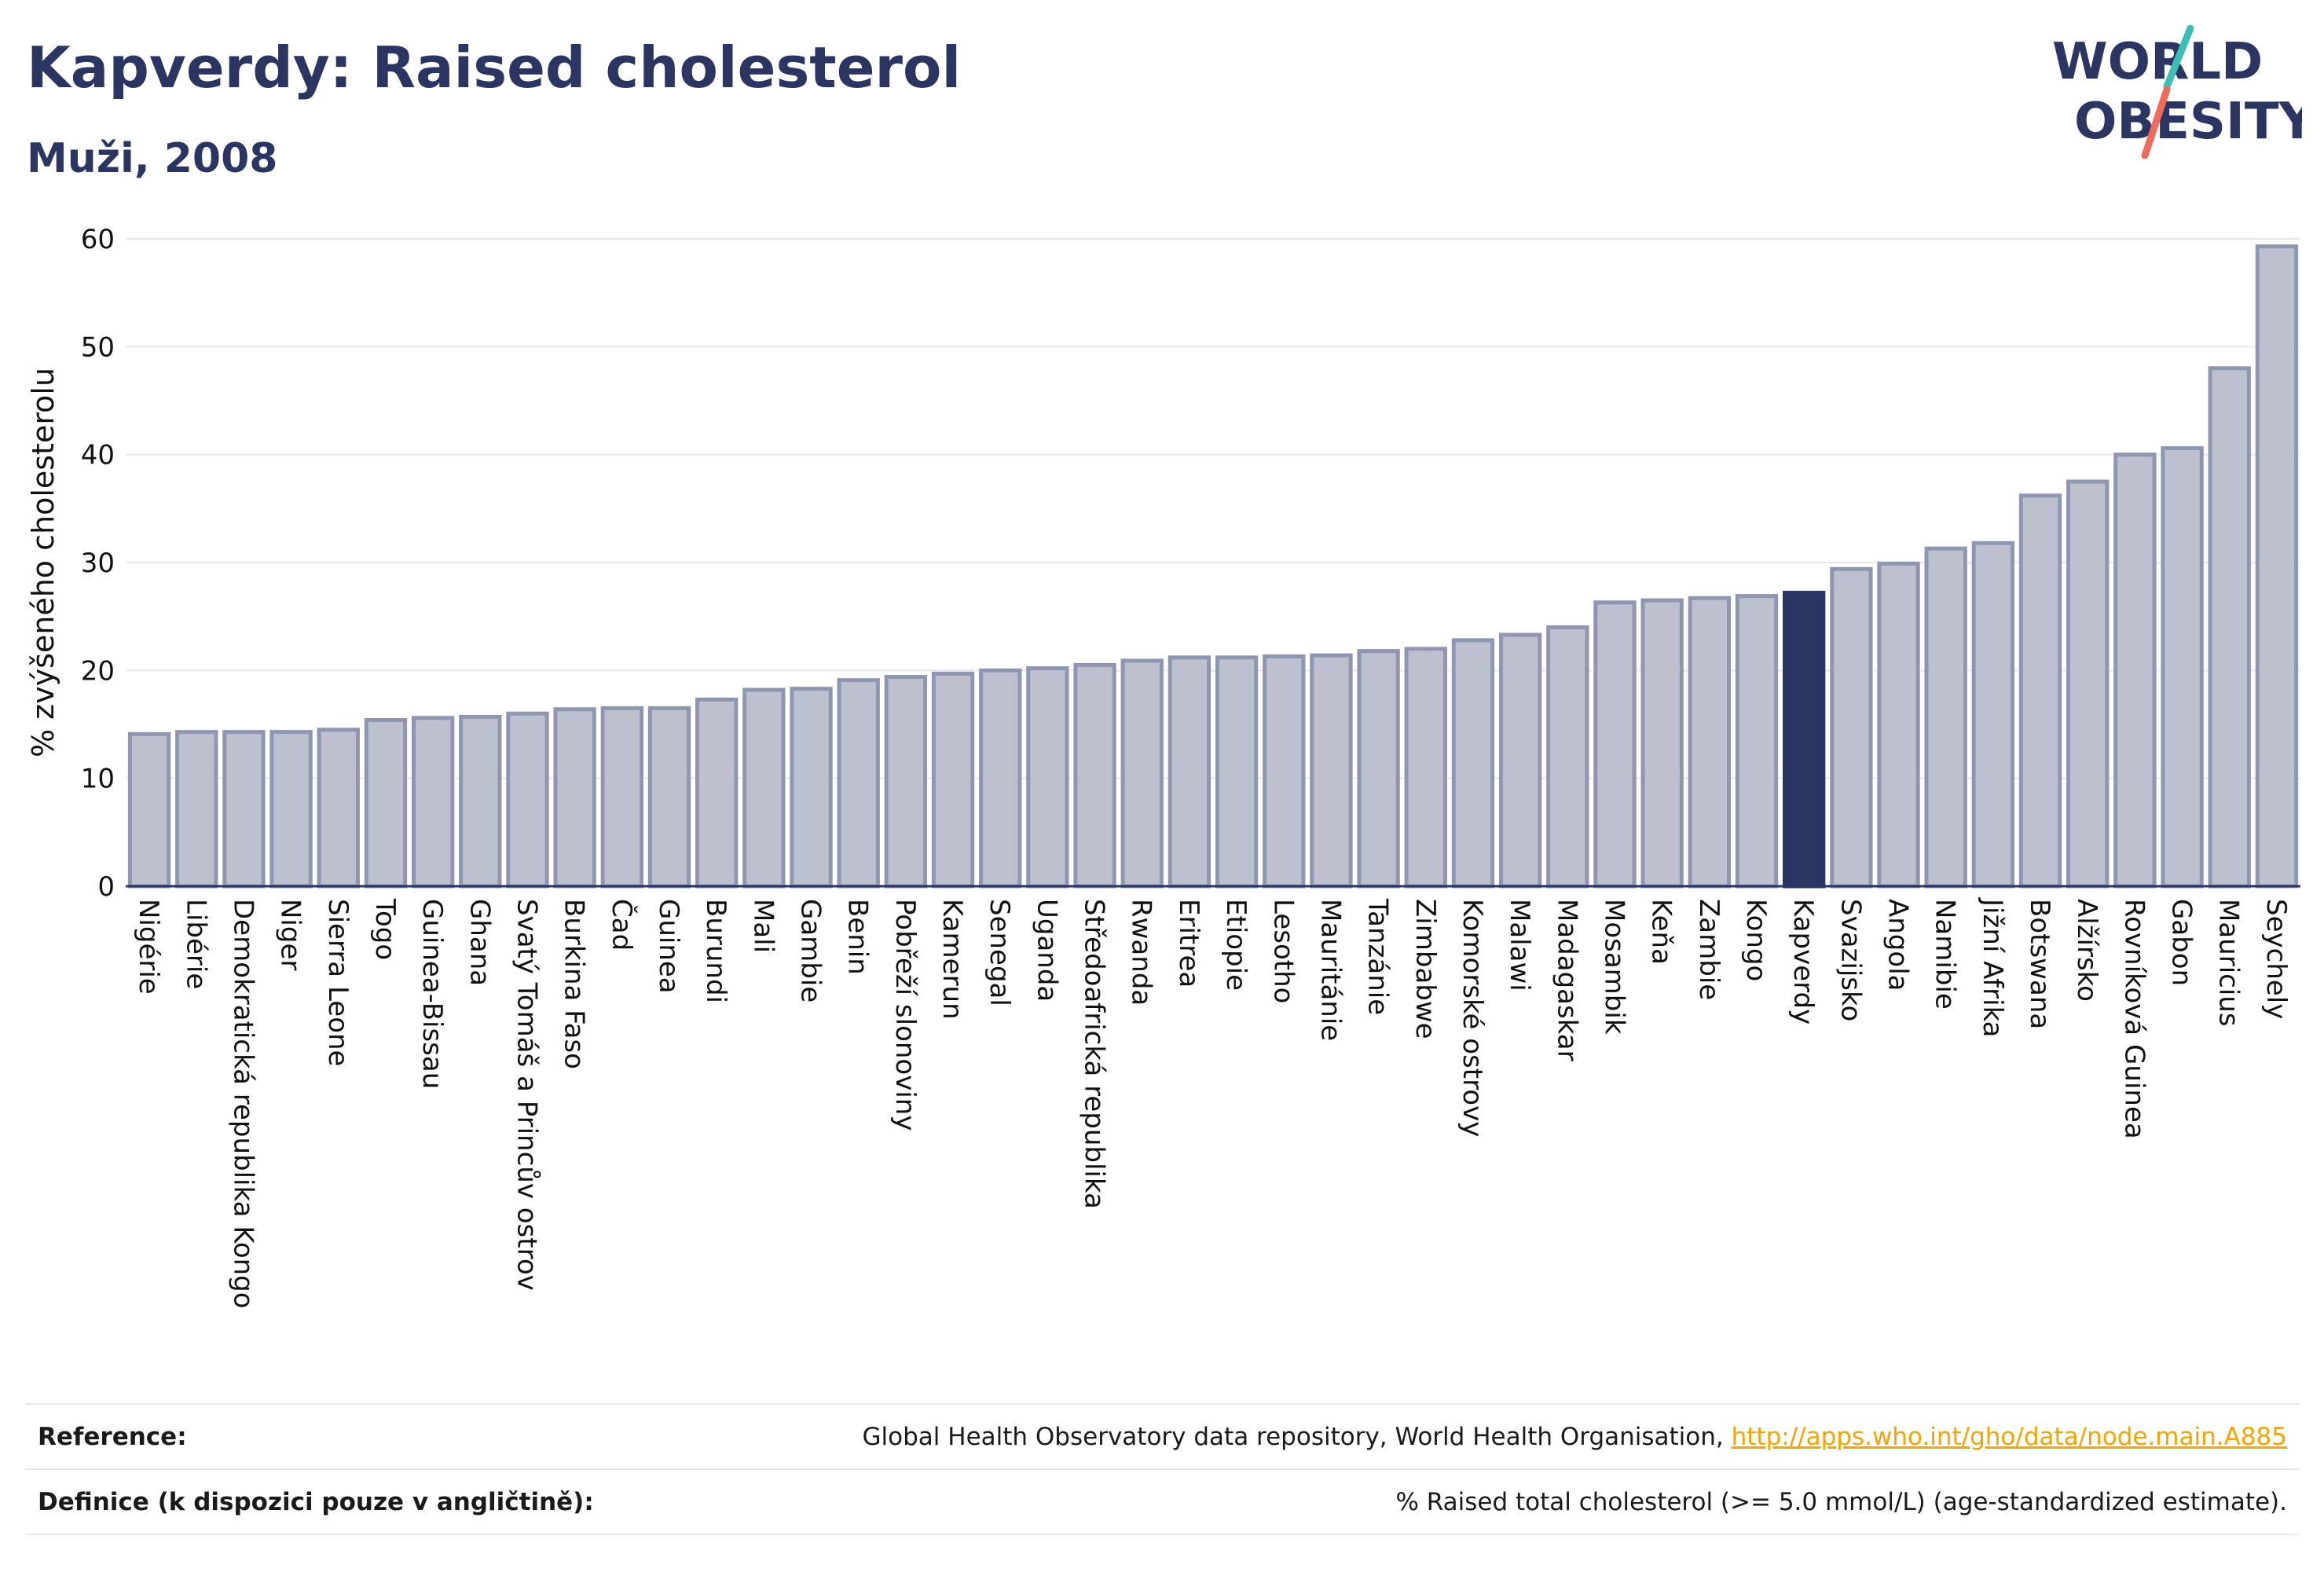 The width and height of the screenshot is (2324, 1576). What do you see at coordinates (1850, 960) in the screenshot?
I see `x-tick-label: Svazijsko` at bounding box center [1850, 960].